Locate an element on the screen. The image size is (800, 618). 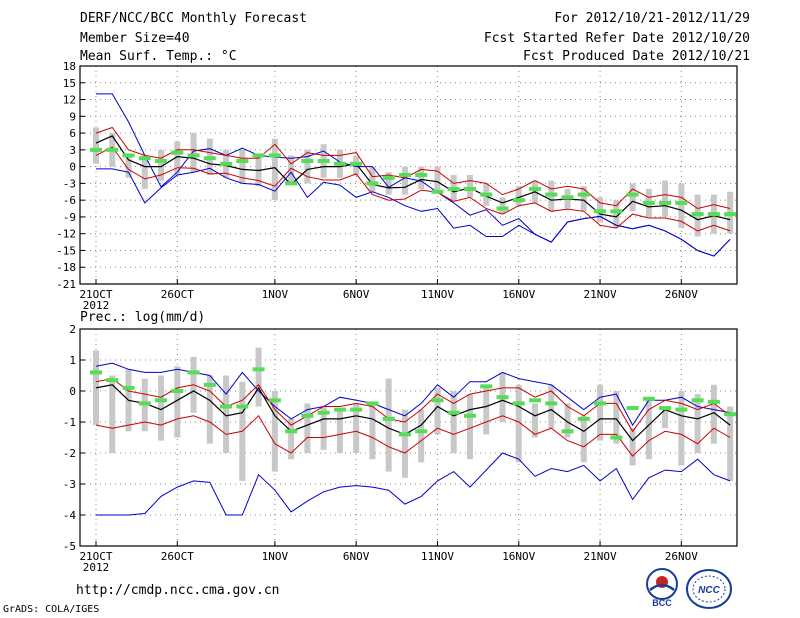
temp-xtick-label: 1NOV is located at coordinates (275, 294).